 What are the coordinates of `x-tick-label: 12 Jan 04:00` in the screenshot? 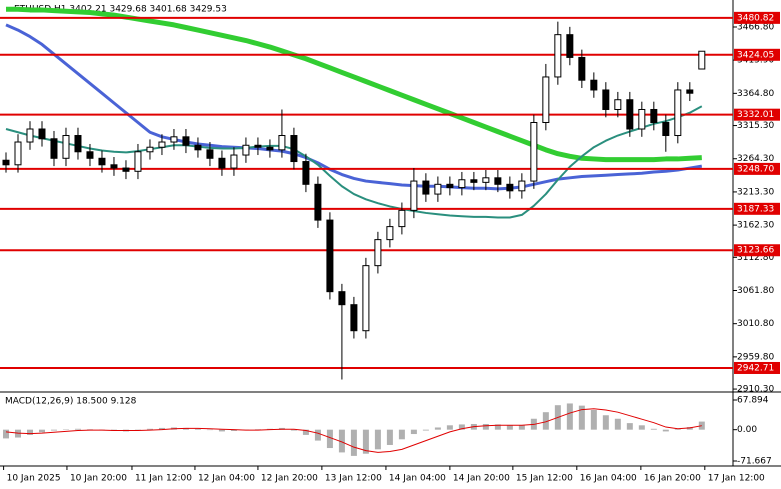 It's located at (226, 479).